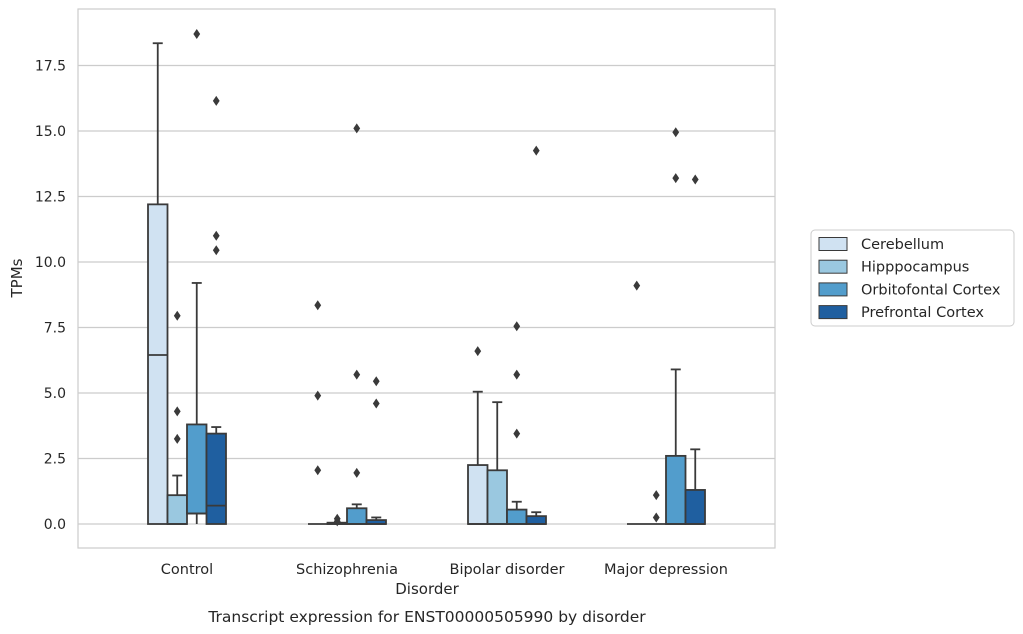 Image resolution: width=1023 pixels, height=634 pixels. I want to click on y-tick-label: 2.5, so click(55, 460).